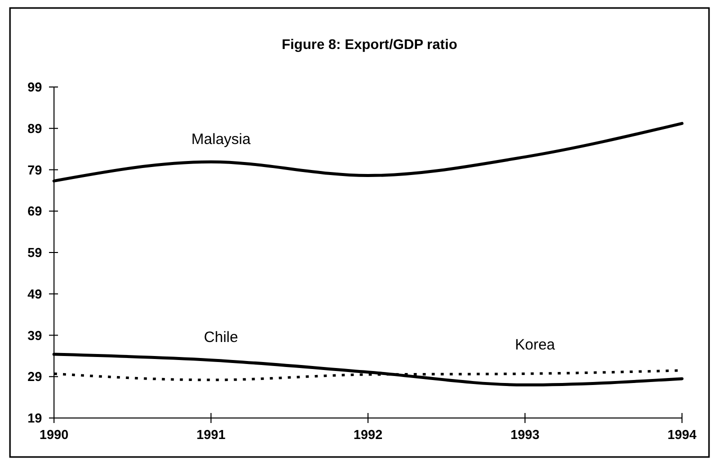  What do you see at coordinates (525, 434) in the screenshot?
I see `x-tick-label: 1993` at bounding box center [525, 434].